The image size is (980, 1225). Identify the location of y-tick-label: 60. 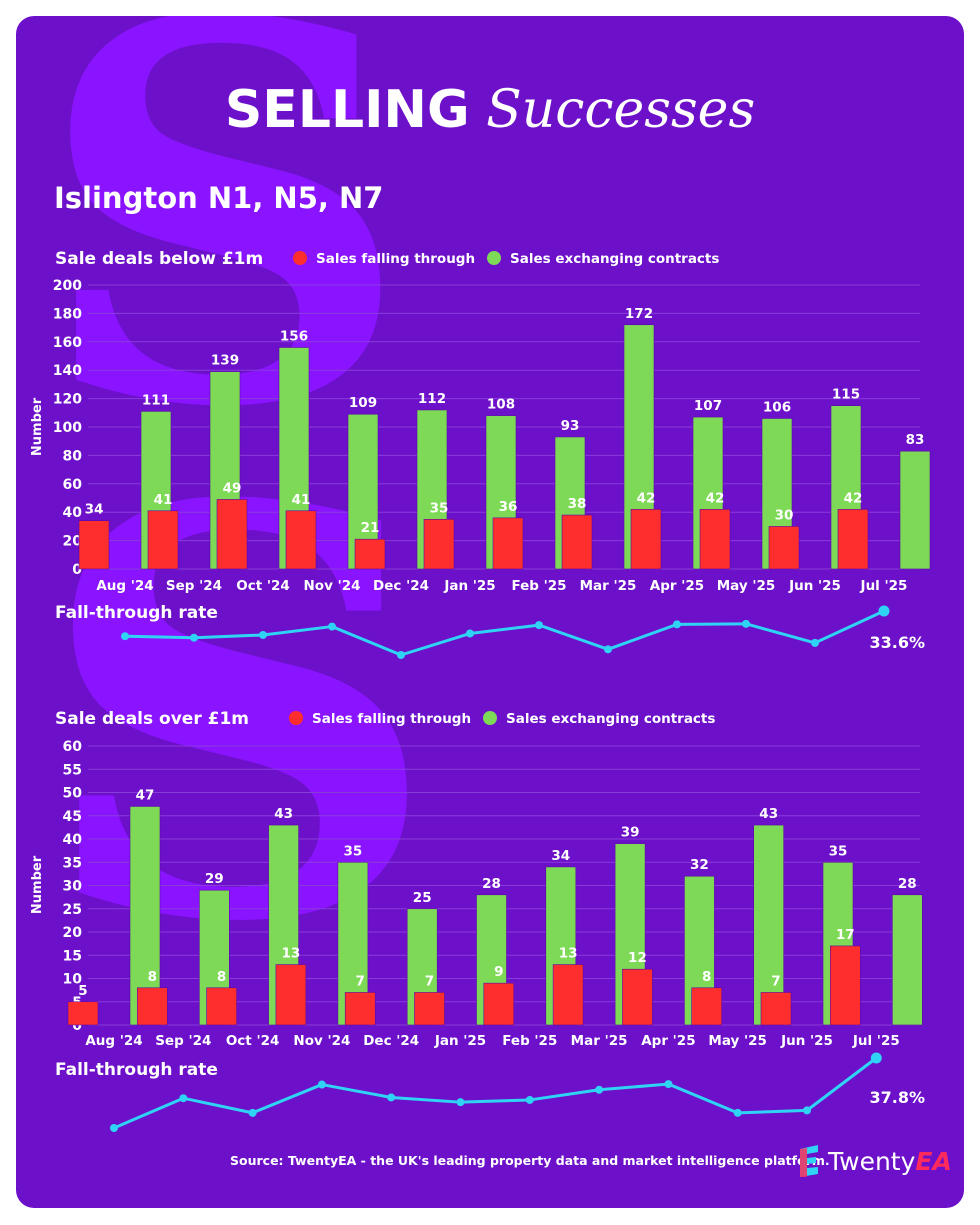
(73, 747).